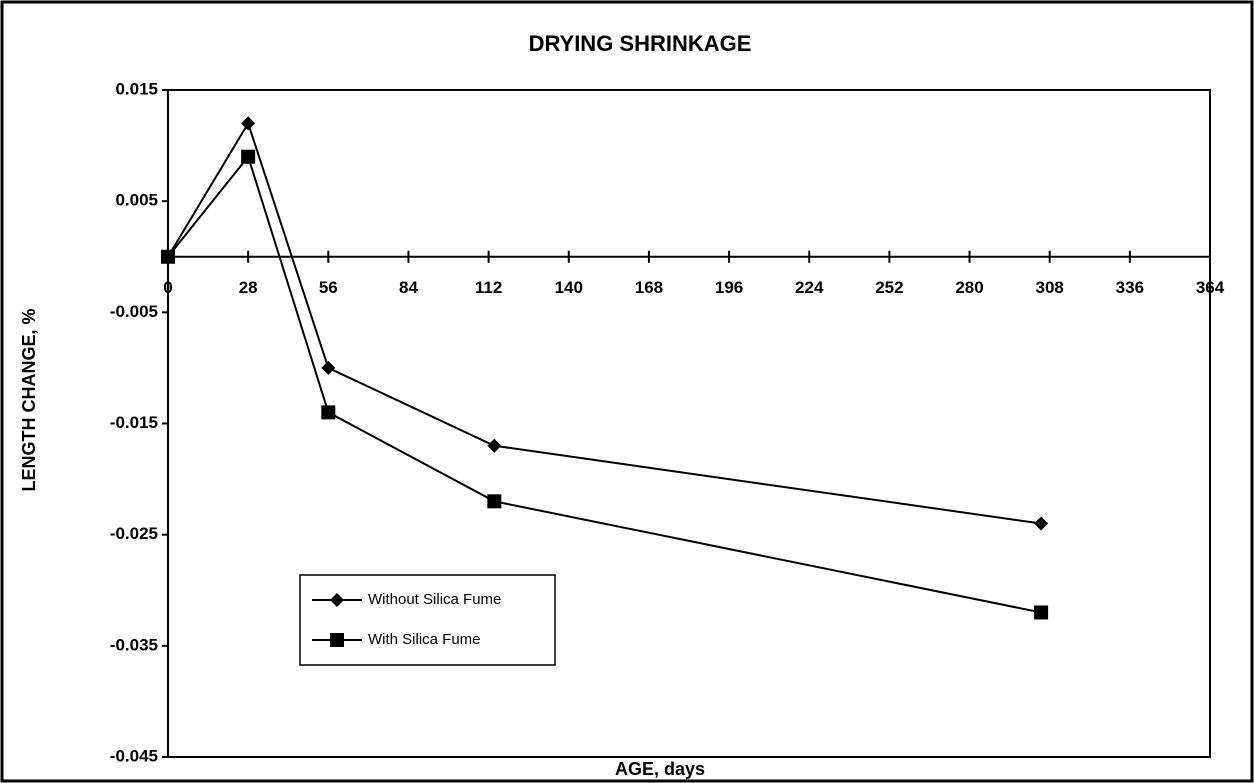 This screenshot has width=1254, height=783. What do you see at coordinates (248, 287) in the screenshot?
I see `x-tick-label: 28` at bounding box center [248, 287].